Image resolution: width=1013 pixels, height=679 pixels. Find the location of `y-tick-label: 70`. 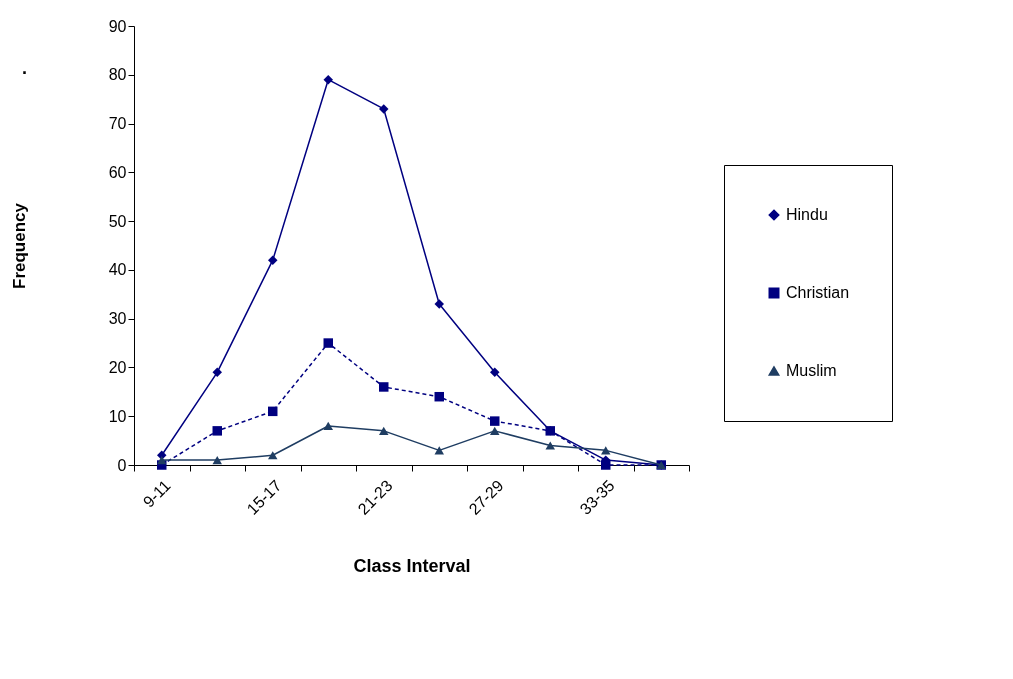

y-tick-label: 70 is located at coordinates (117, 124).